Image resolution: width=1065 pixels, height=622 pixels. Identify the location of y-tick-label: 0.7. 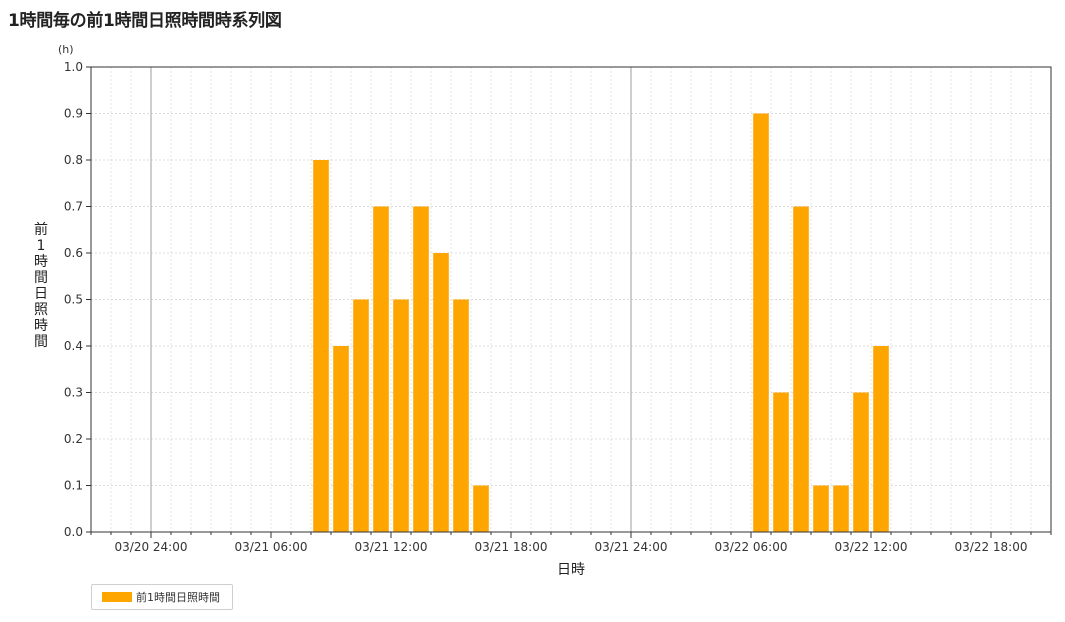
(73, 207).